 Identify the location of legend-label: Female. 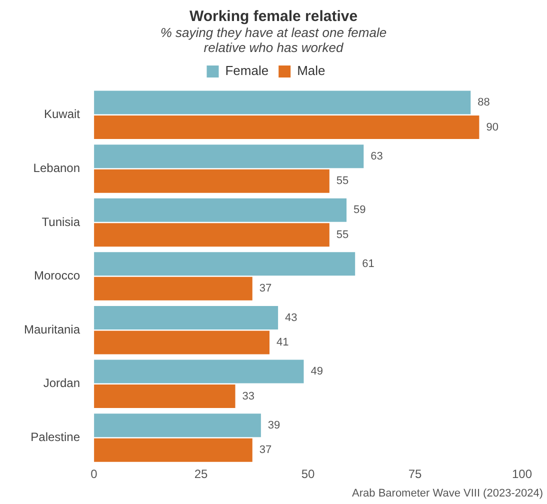
(247, 70).